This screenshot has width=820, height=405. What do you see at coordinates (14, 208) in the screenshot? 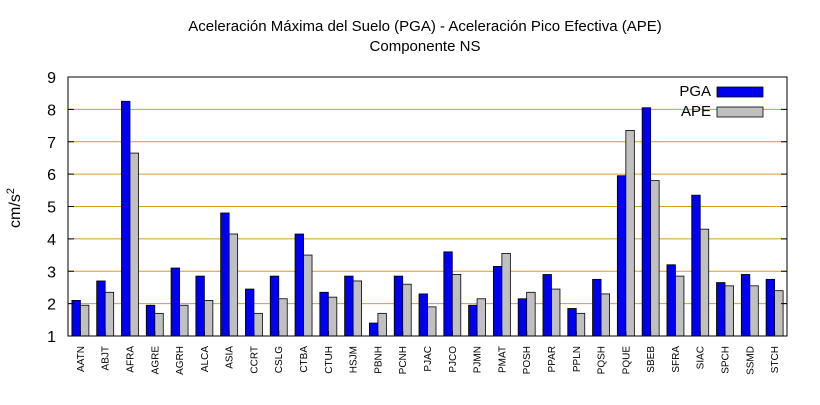
I see `y-axis-label: cm/s2` at bounding box center [14, 208].